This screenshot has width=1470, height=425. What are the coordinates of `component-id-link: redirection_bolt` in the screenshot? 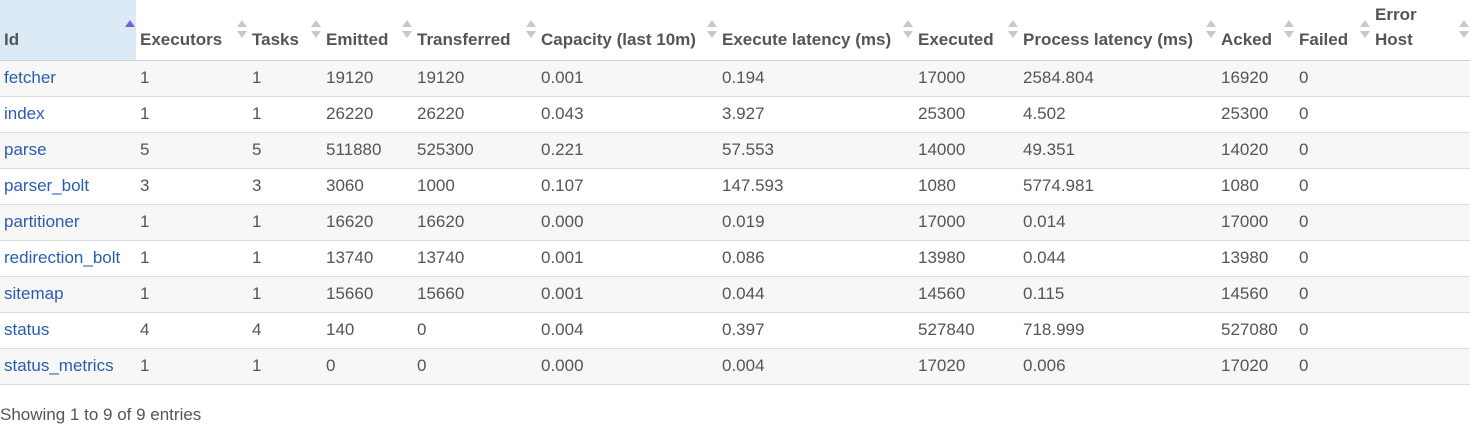 It's located at (62, 257).